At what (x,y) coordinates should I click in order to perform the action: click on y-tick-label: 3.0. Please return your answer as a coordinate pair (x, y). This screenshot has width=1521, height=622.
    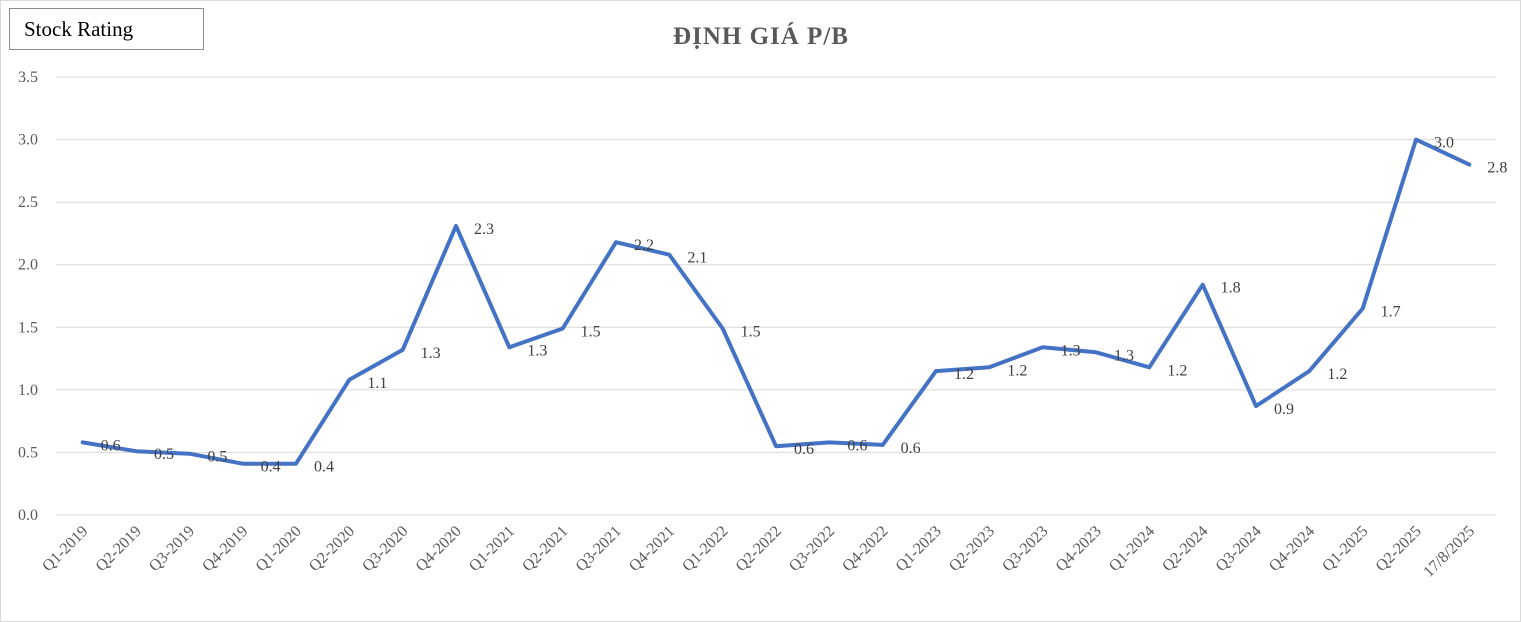
    Looking at the image, I should click on (28, 140).